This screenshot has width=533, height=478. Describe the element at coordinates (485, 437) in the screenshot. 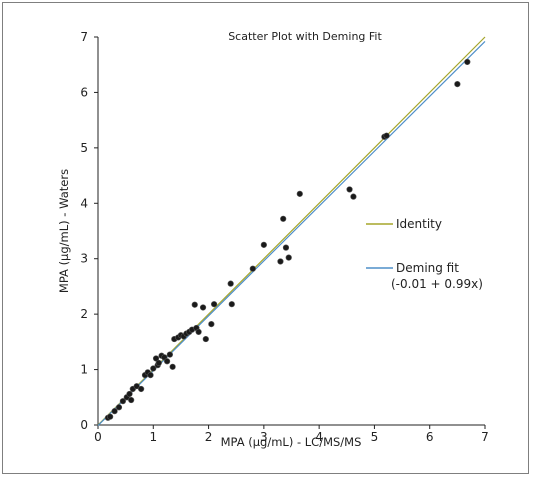

I see `x-tick-label: 7` at that location.